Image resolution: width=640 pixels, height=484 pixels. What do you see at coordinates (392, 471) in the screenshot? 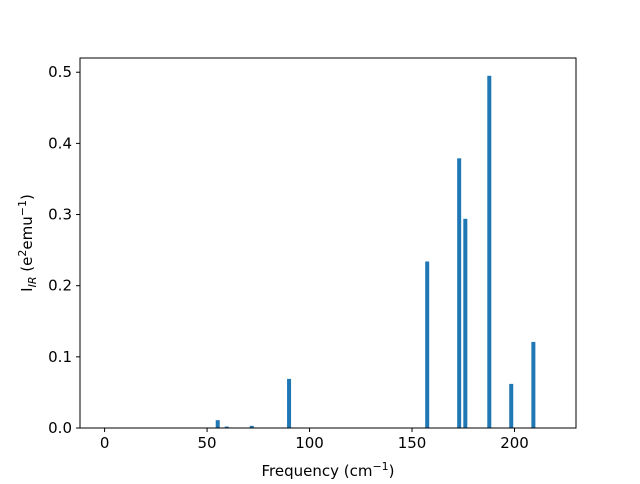
I see `x-label-text: )` at bounding box center [392, 471].